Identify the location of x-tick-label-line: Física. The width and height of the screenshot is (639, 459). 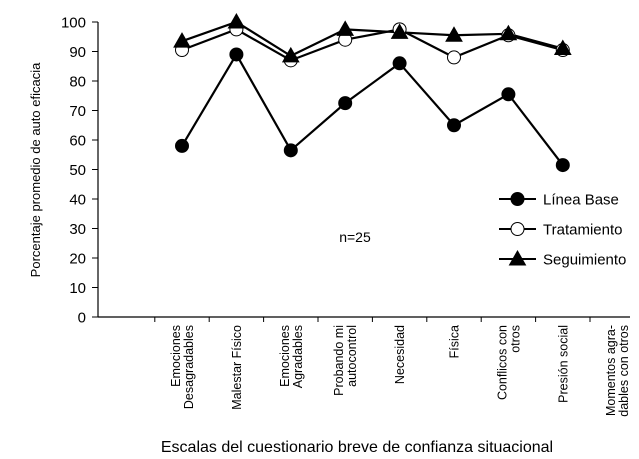
(455, 341).